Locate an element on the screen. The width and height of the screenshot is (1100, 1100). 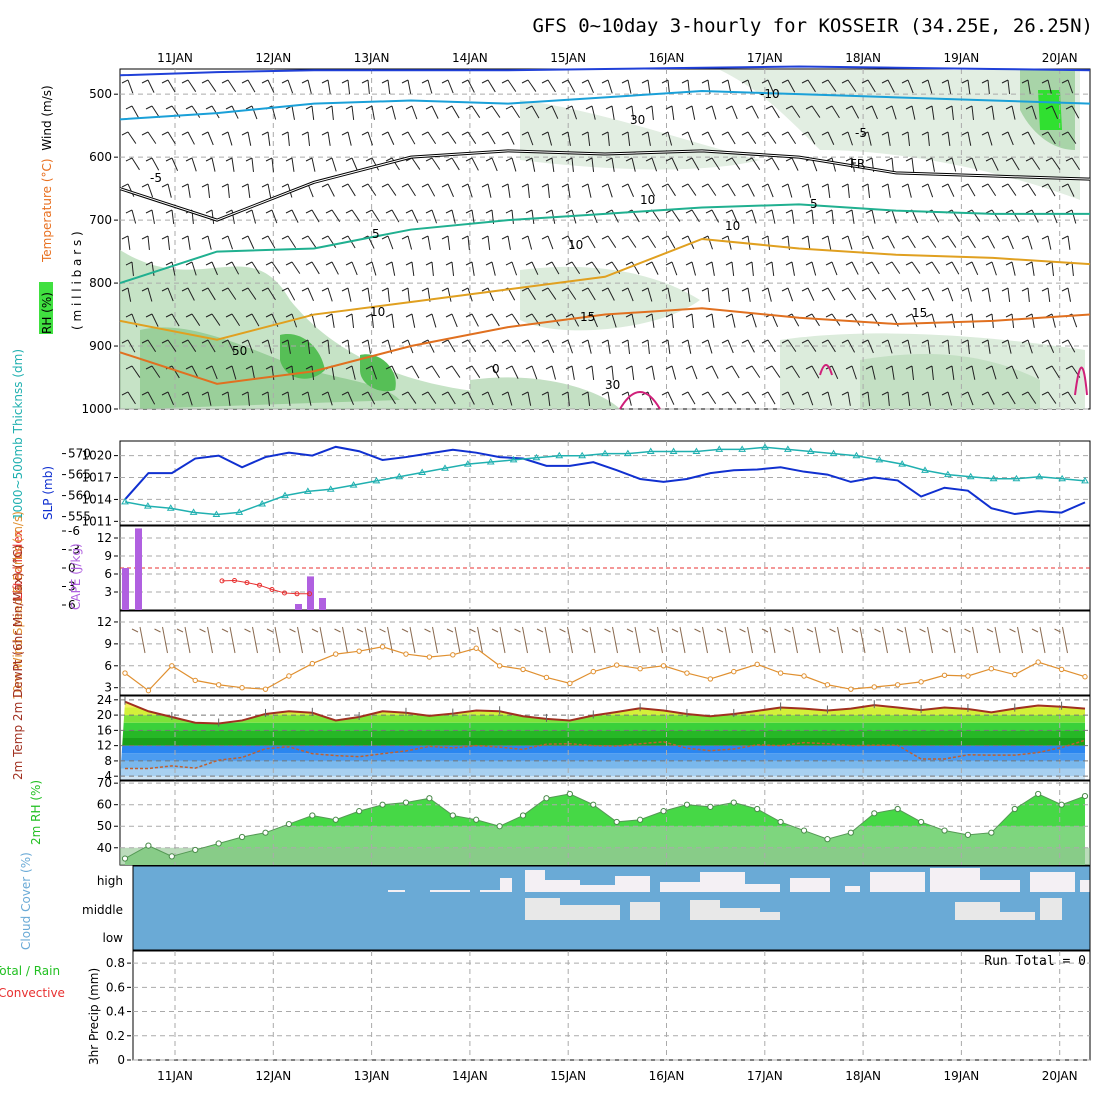
y-tick-label: 70 is located at coordinates (104, 783).